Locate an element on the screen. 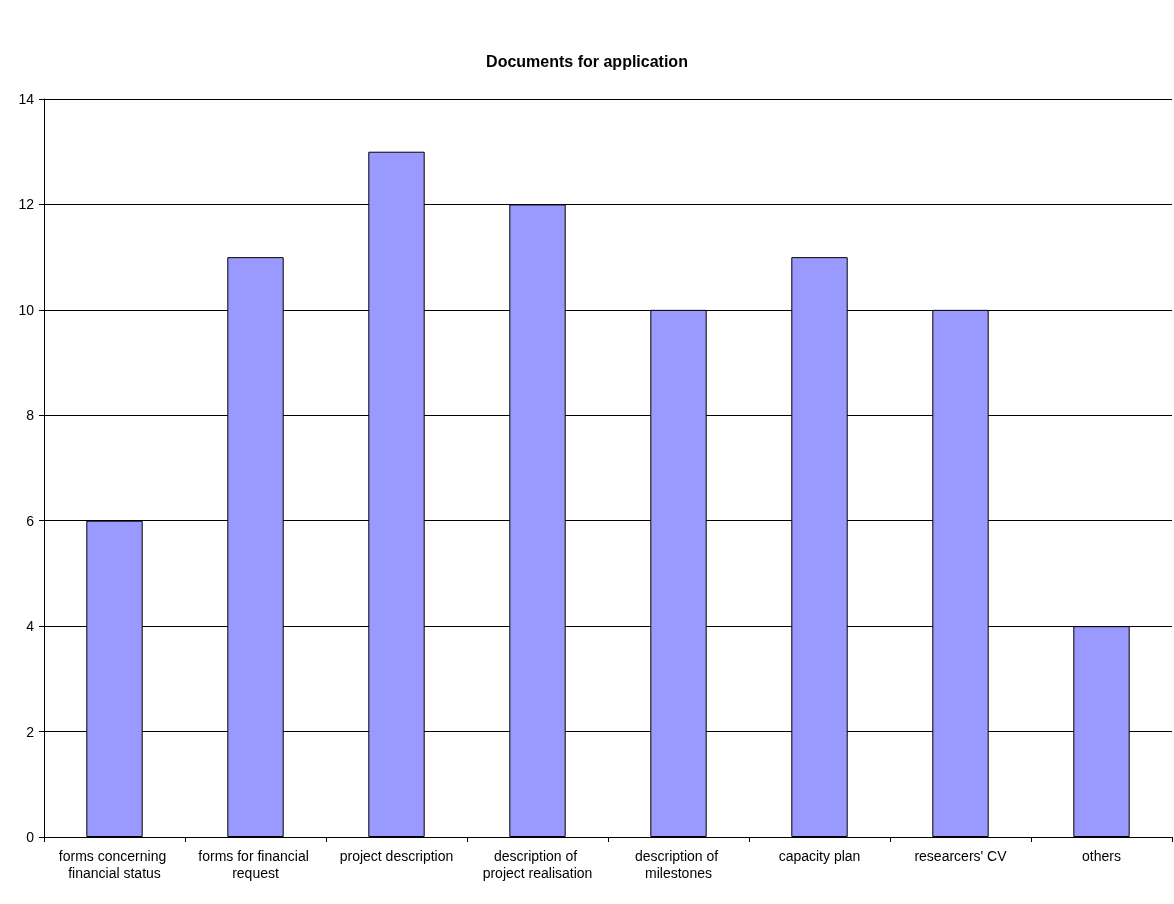 The width and height of the screenshot is (1174, 904). y-tick-label: 0 is located at coordinates (30, 837).